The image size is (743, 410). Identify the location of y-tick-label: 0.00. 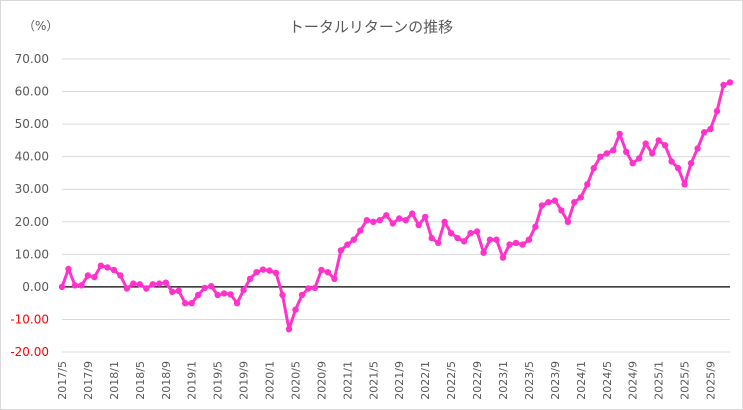
(35, 287).